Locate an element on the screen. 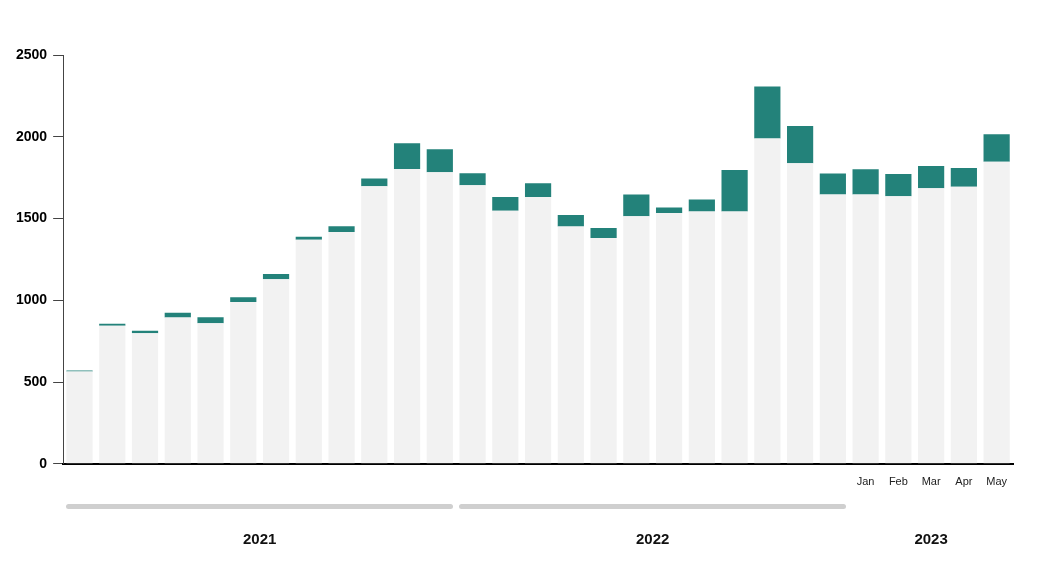 The width and height of the screenshot is (1053, 561). x-tick-label: Apr is located at coordinates (964, 481).